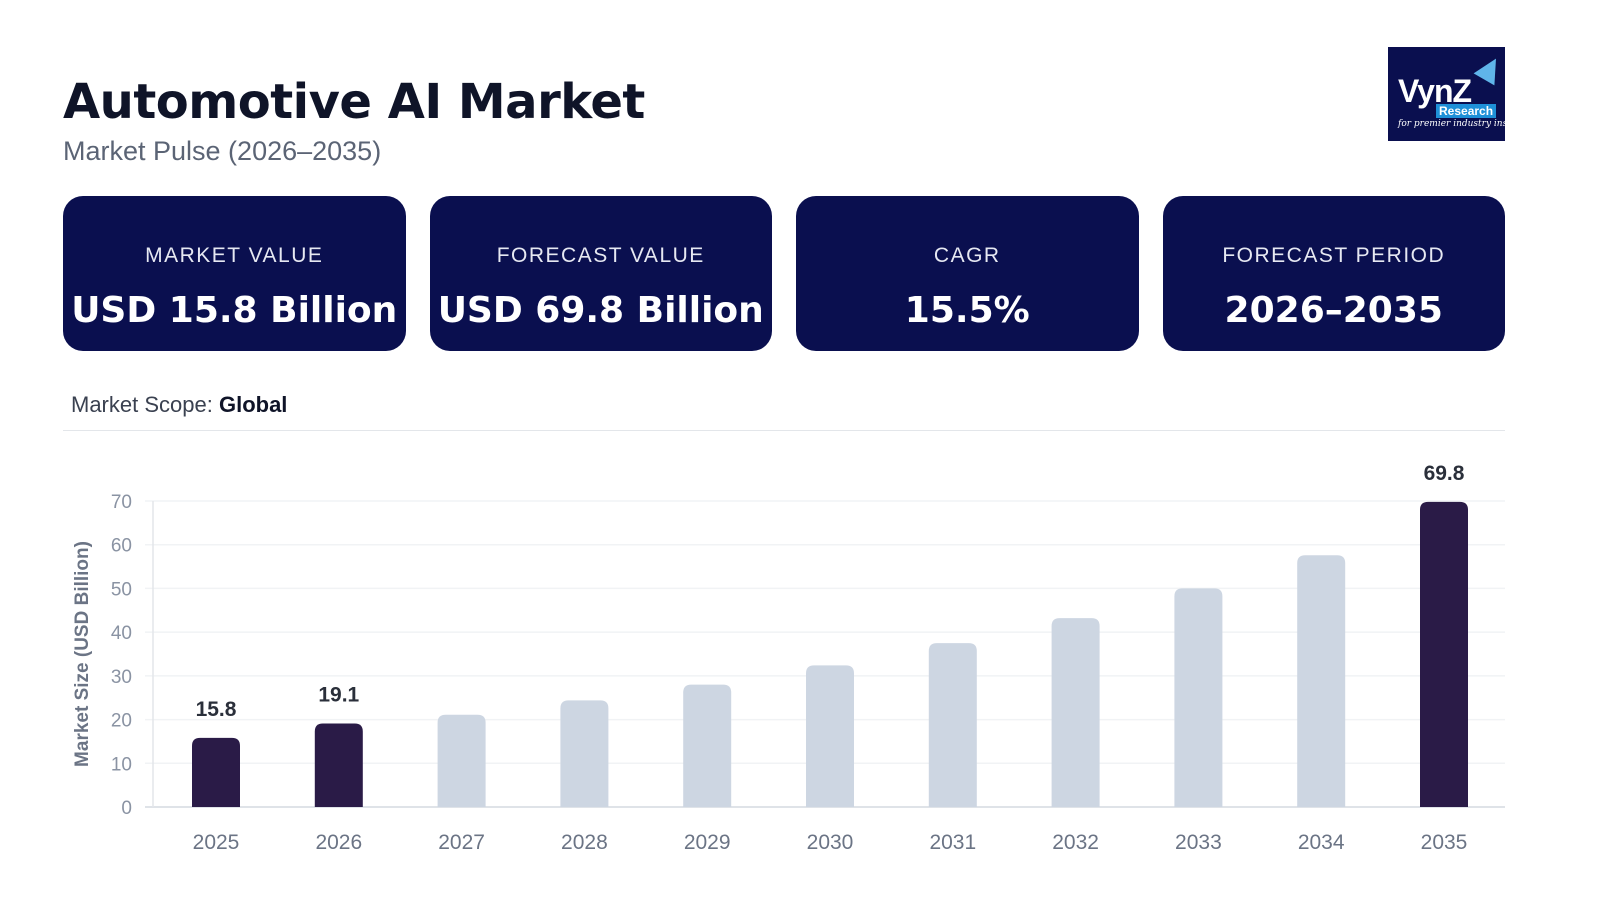 This screenshot has width=1600, height=900. I want to click on card-label: FORECAST PERIOD, so click(1334, 255).